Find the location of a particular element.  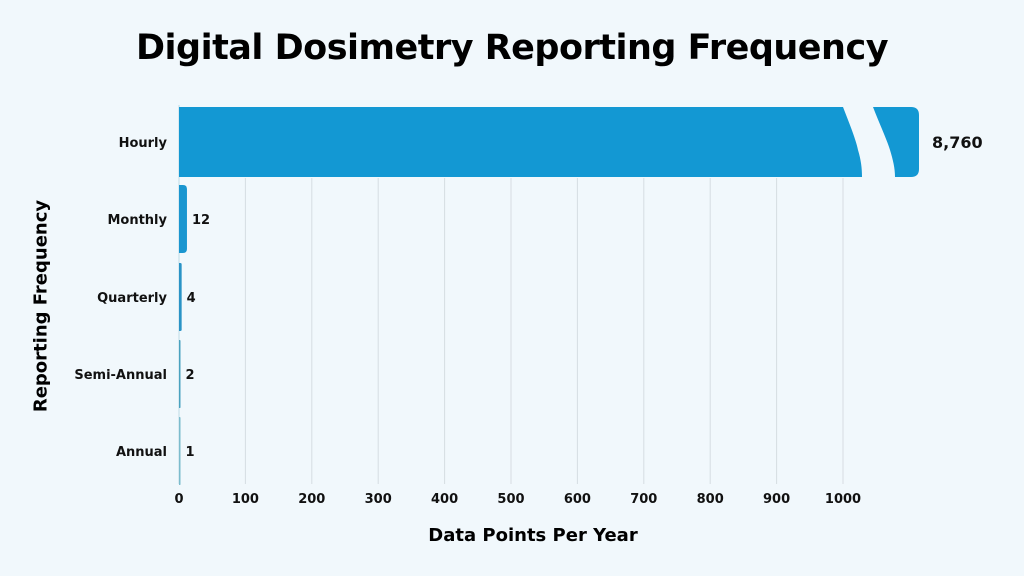

x-tick-label: 0 is located at coordinates (178, 499).